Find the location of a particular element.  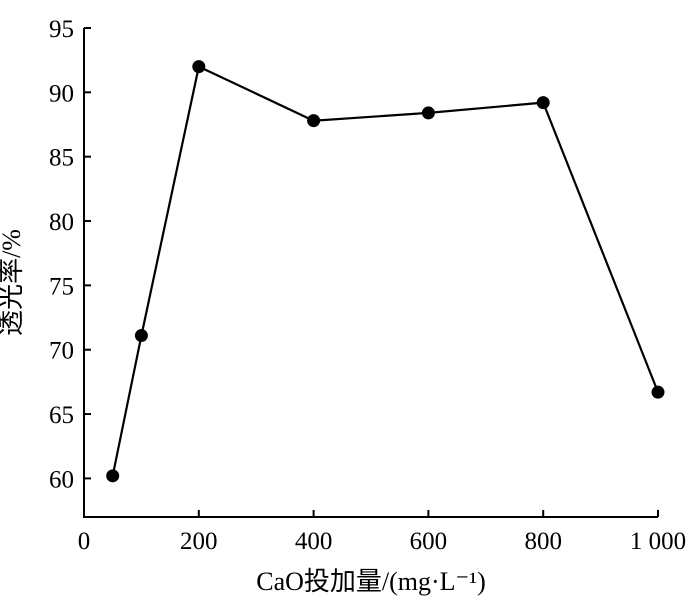

y-tick-label: 90 is located at coordinates (61, 93).